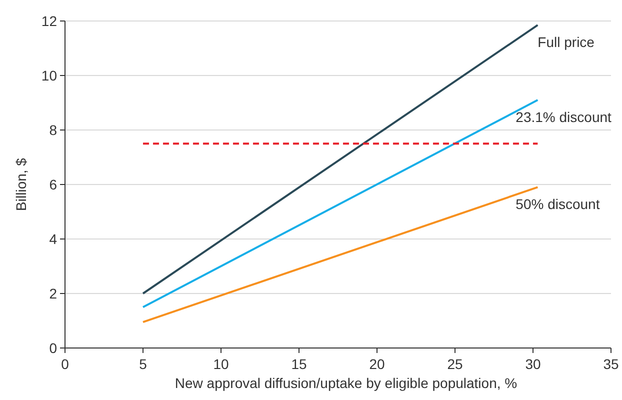 The width and height of the screenshot is (622, 400). Describe the element at coordinates (53, 239) in the screenshot. I see `y-tick-label: 4` at that location.